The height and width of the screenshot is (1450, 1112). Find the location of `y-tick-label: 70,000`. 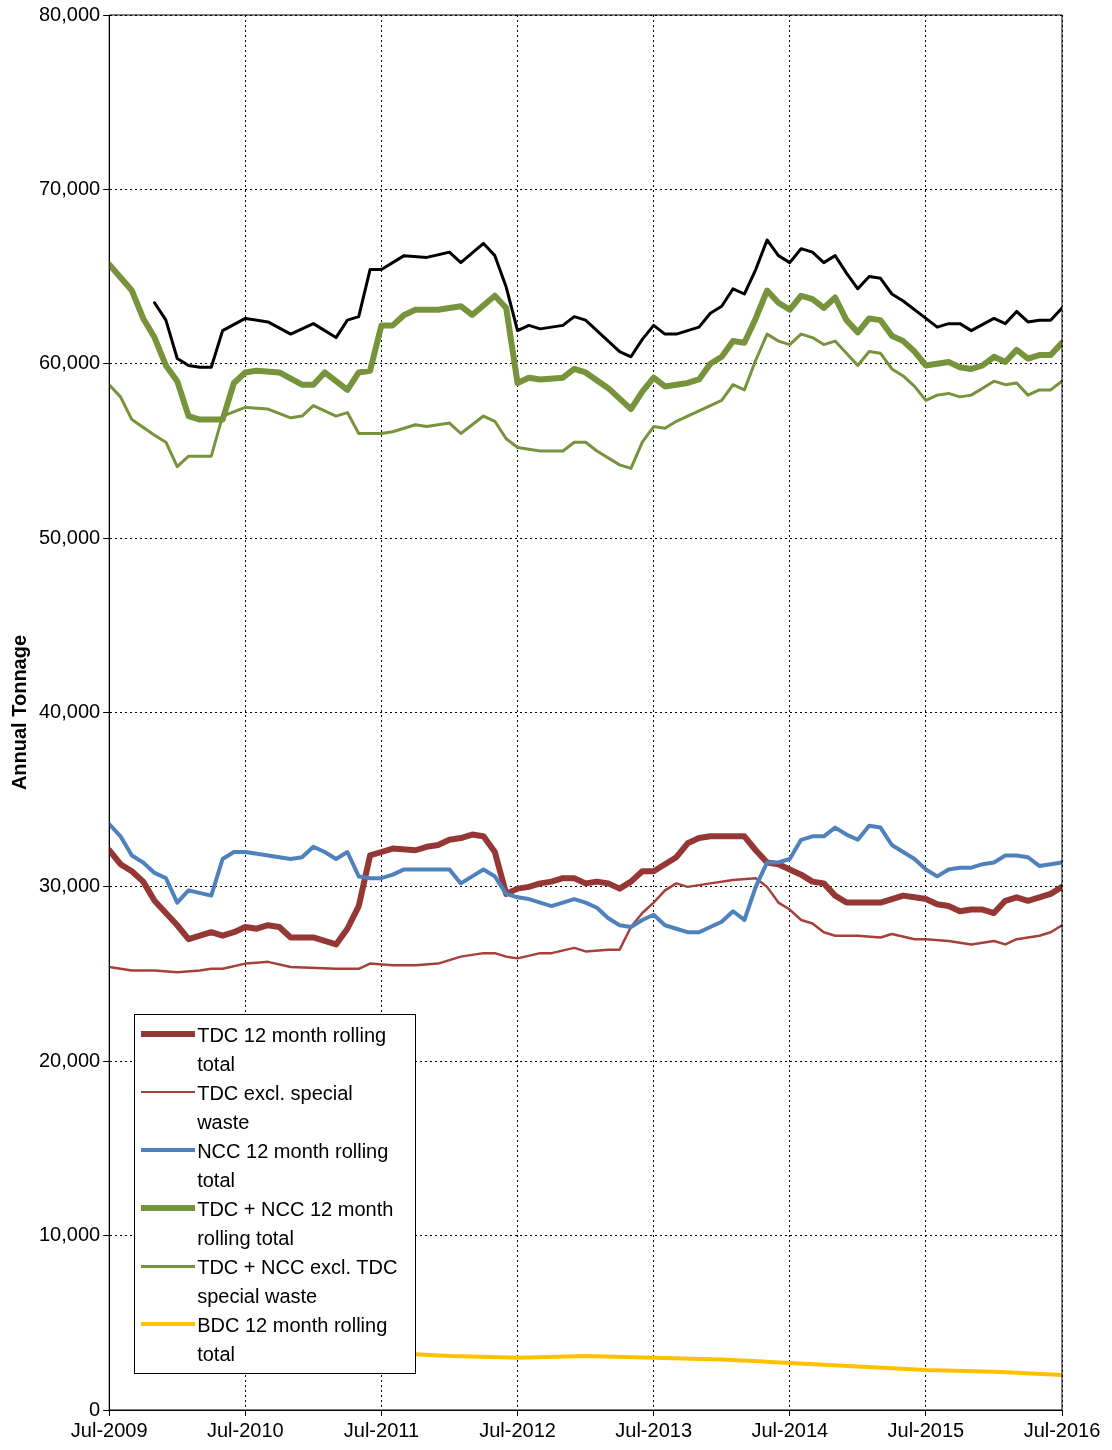

y-tick-label: 70,000 is located at coordinates (70, 187).